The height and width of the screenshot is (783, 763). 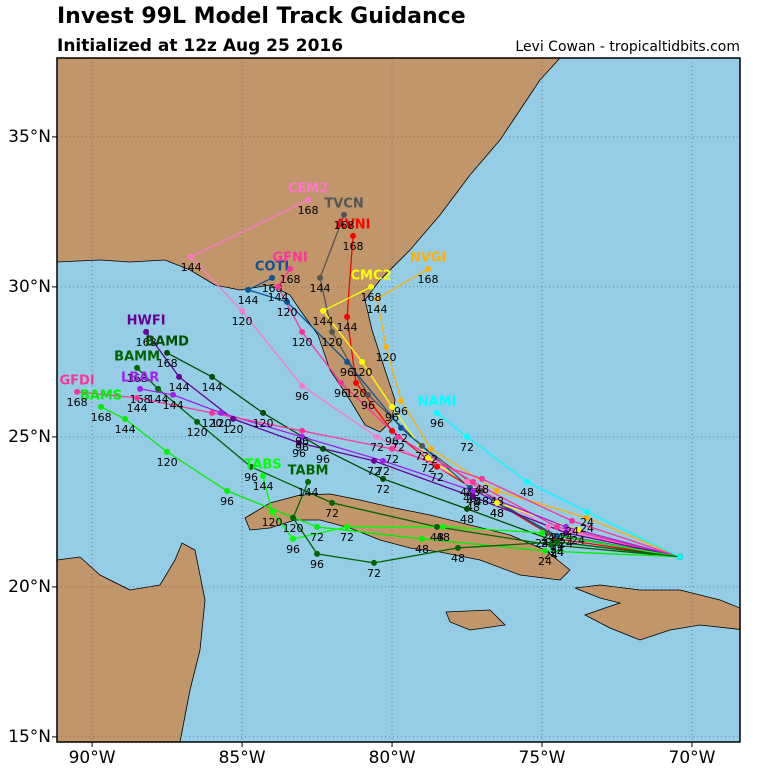 What do you see at coordinates (353, 224) in the screenshot?
I see `model-label: AVNI` at bounding box center [353, 224].